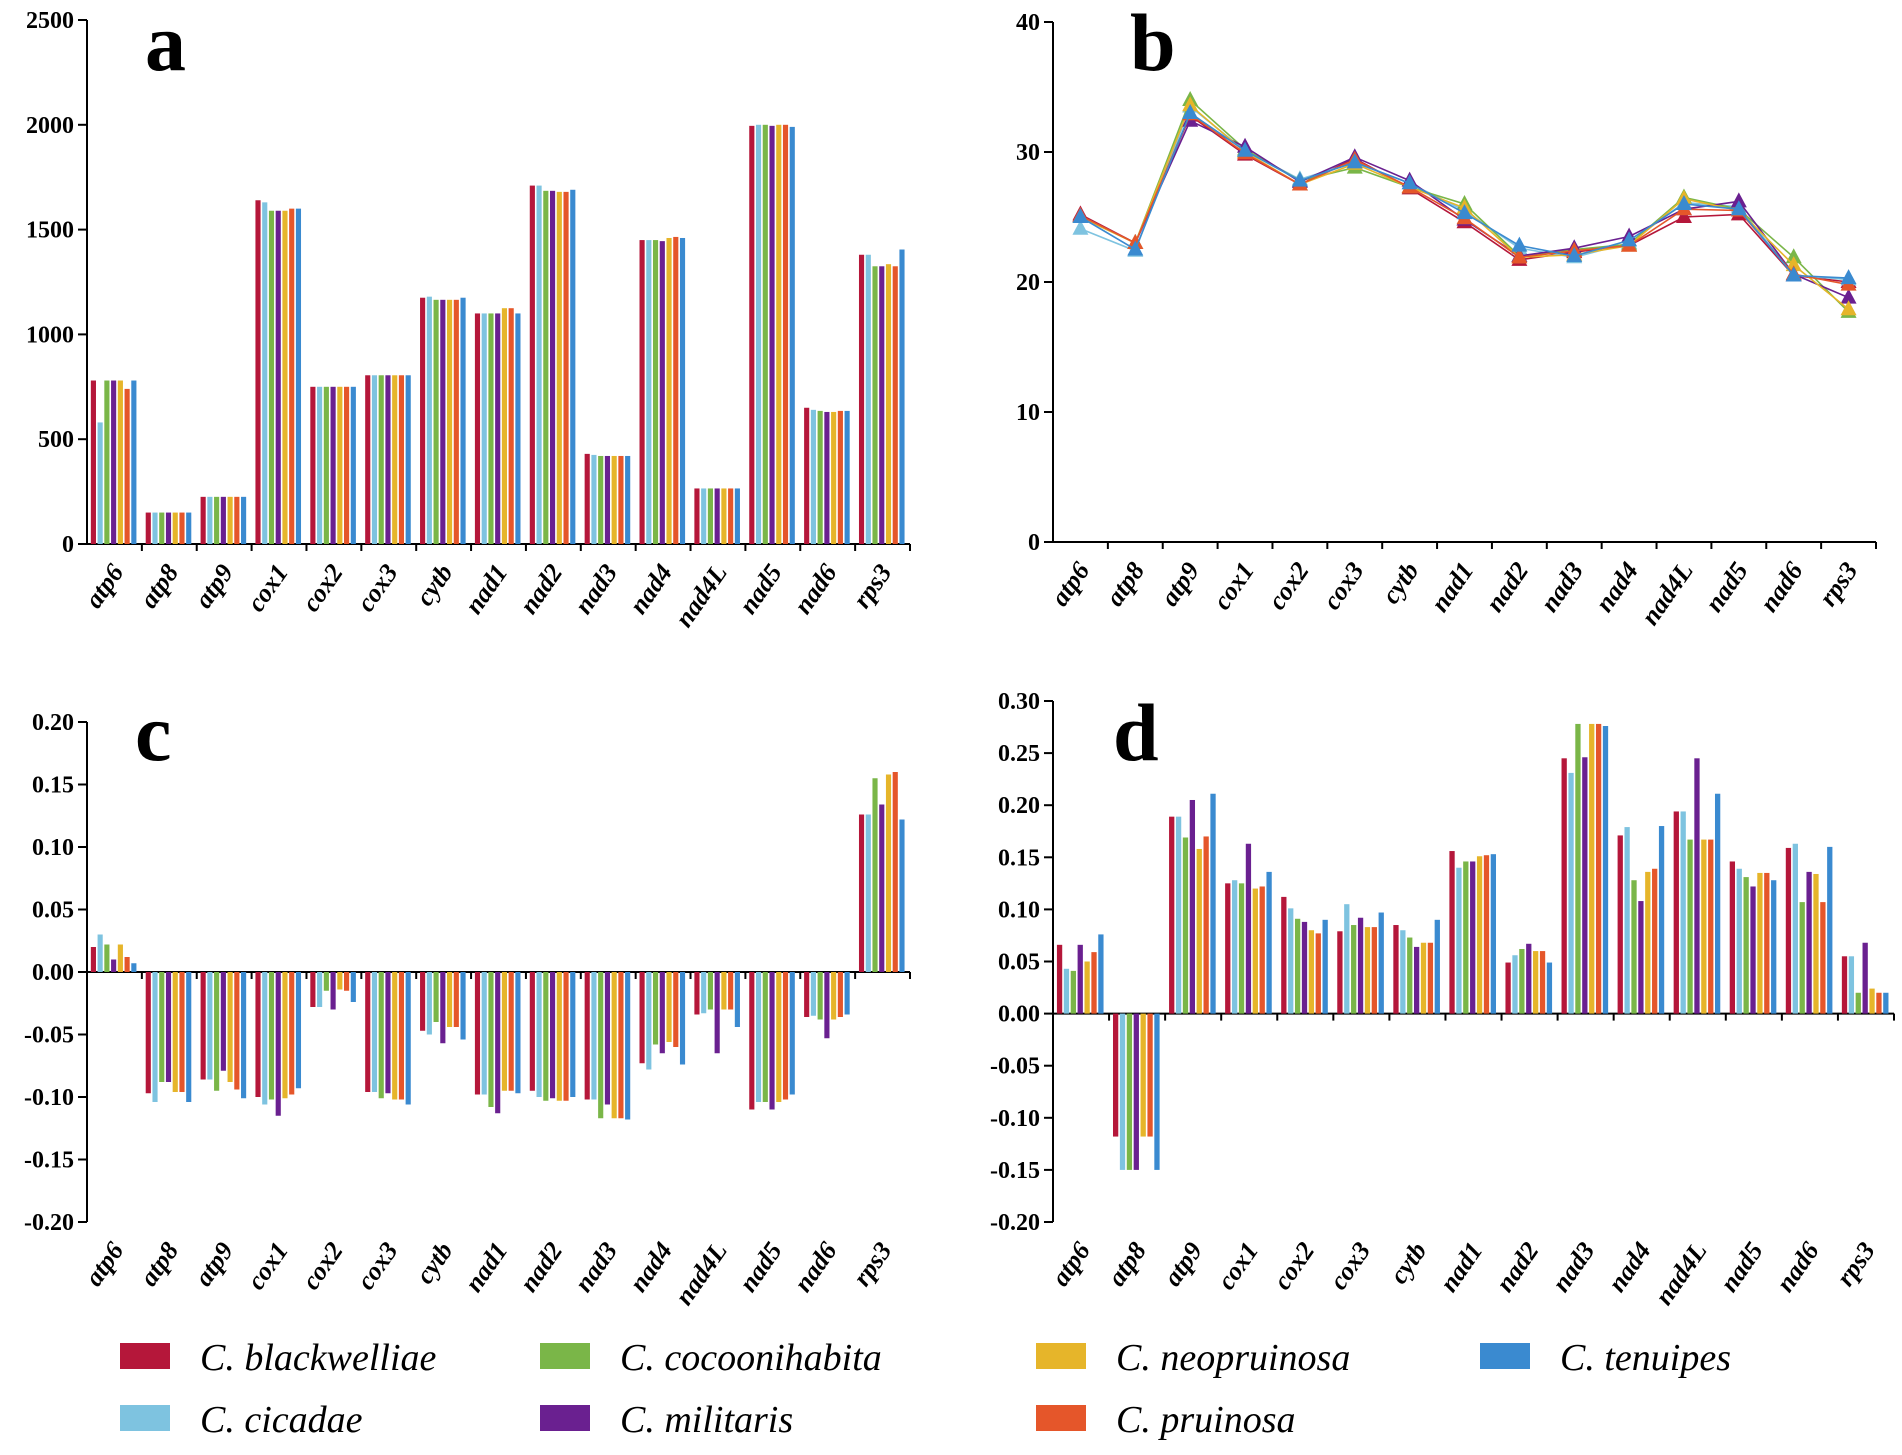  I want to click on x-tick-label: cytb, so click(1400, 583).